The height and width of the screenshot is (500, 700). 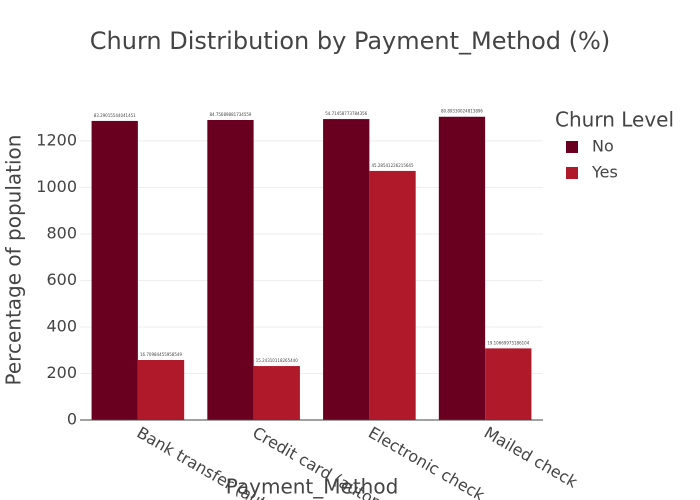 I want to click on legend-label: No, so click(x=603, y=146).